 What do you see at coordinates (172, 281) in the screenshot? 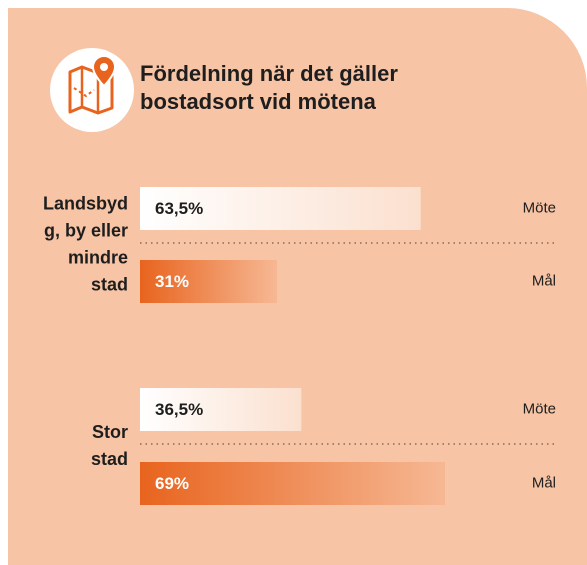
I see `value-label: 31%` at bounding box center [172, 281].